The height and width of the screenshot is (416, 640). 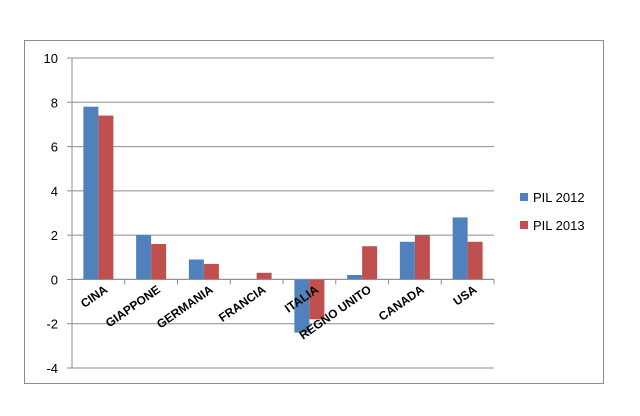 I want to click on category-label: CANADA, so click(x=401, y=302).